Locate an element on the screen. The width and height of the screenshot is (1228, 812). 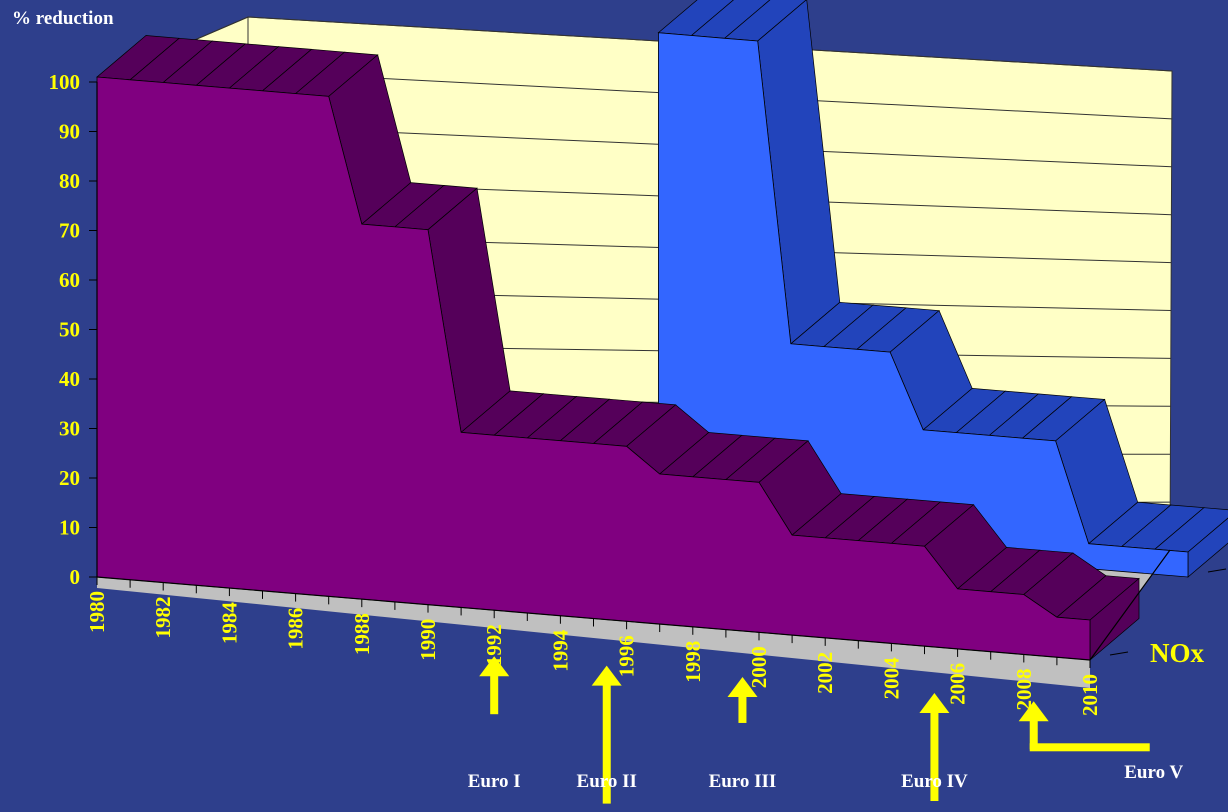
x-tick-label: 2006 is located at coordinates (958, 684).